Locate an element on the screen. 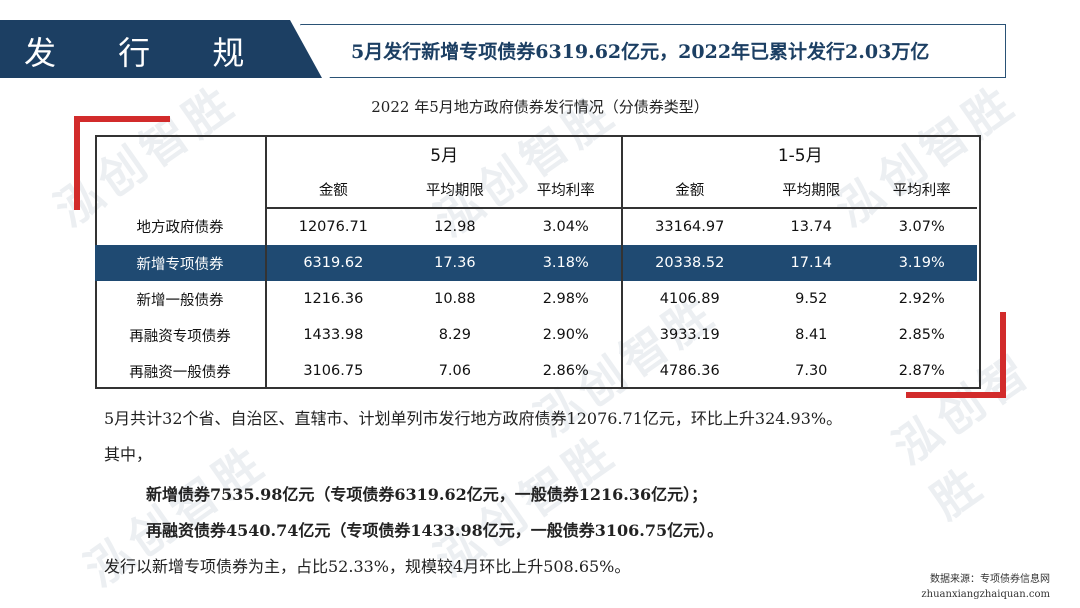 The image size is (1080, 608). section-title: 发 行 规 模 is located at coordinates (147, 76).